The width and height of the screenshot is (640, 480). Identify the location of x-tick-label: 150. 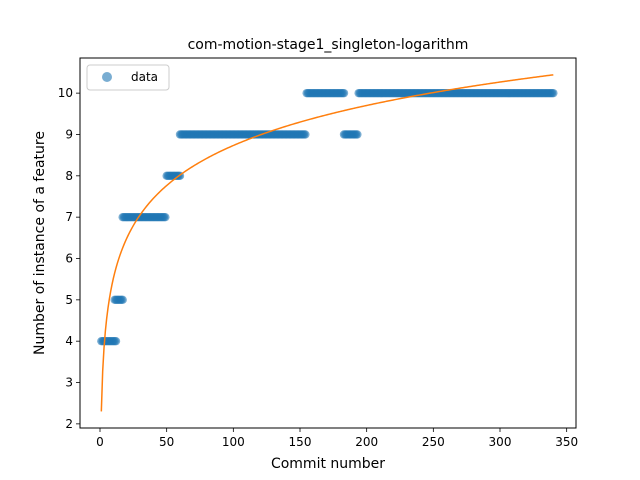
(300, 442).